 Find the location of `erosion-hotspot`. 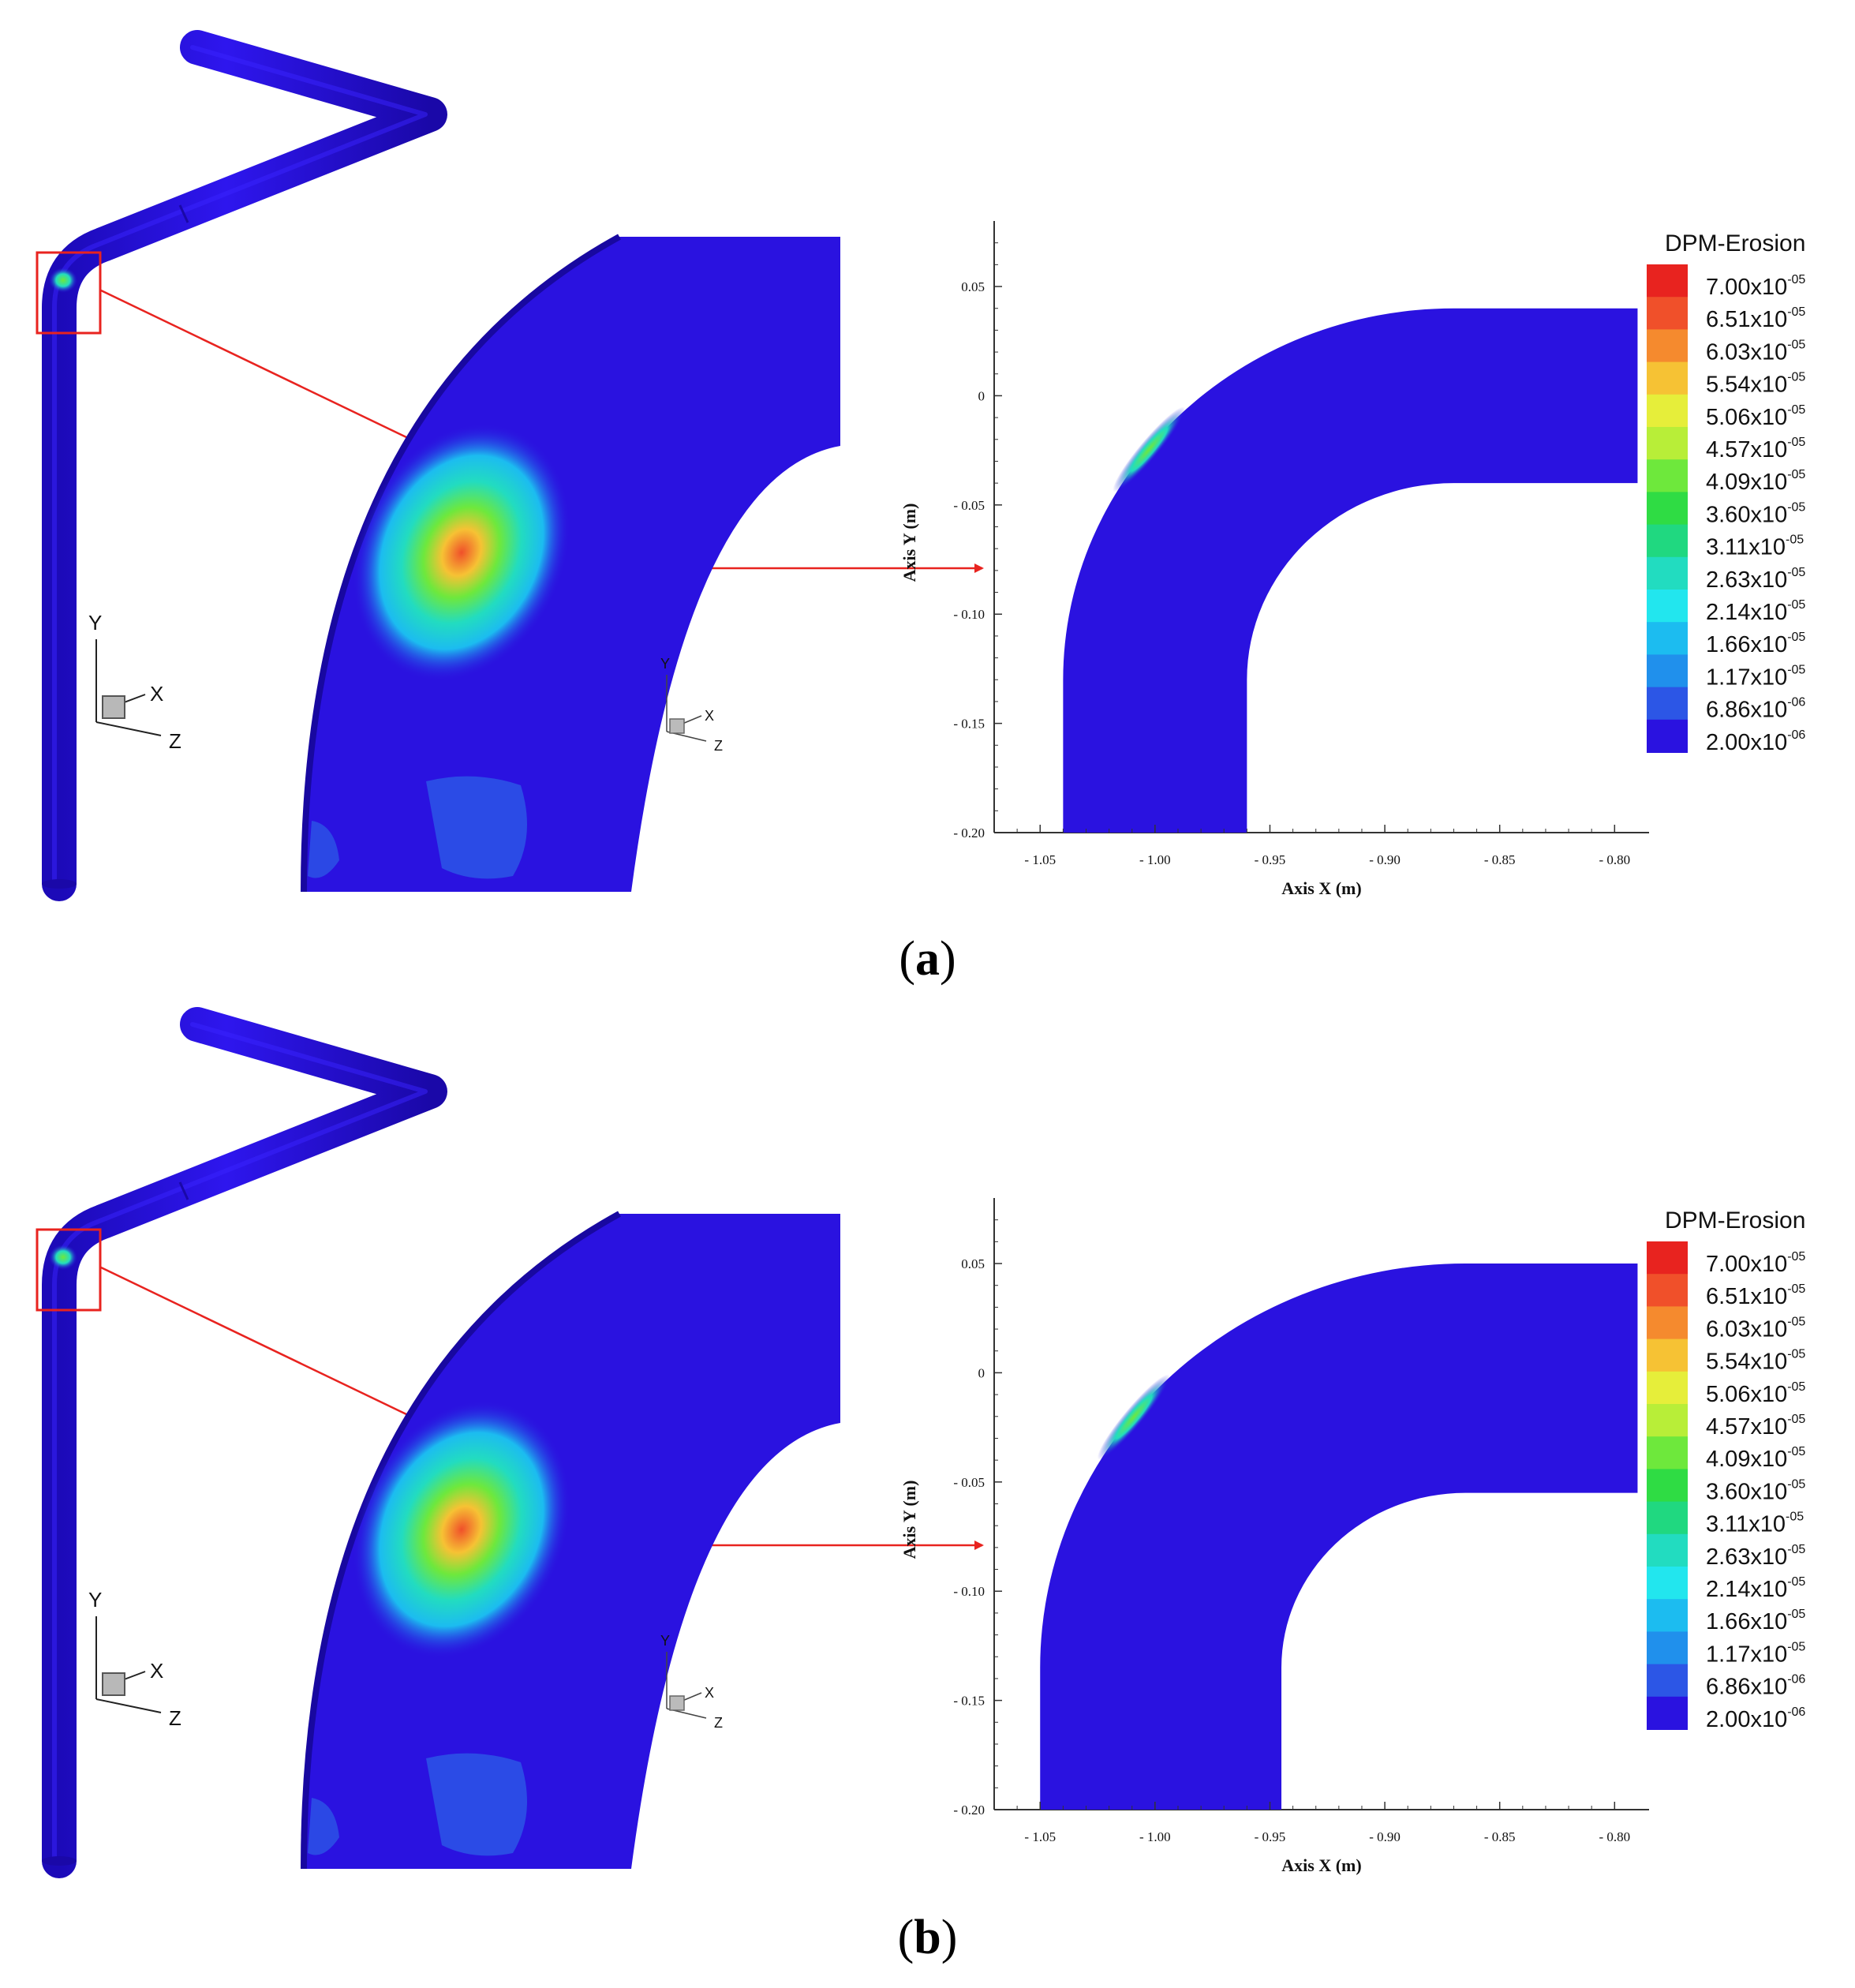

erosion-hotspot is located at coordinates (461, 552).